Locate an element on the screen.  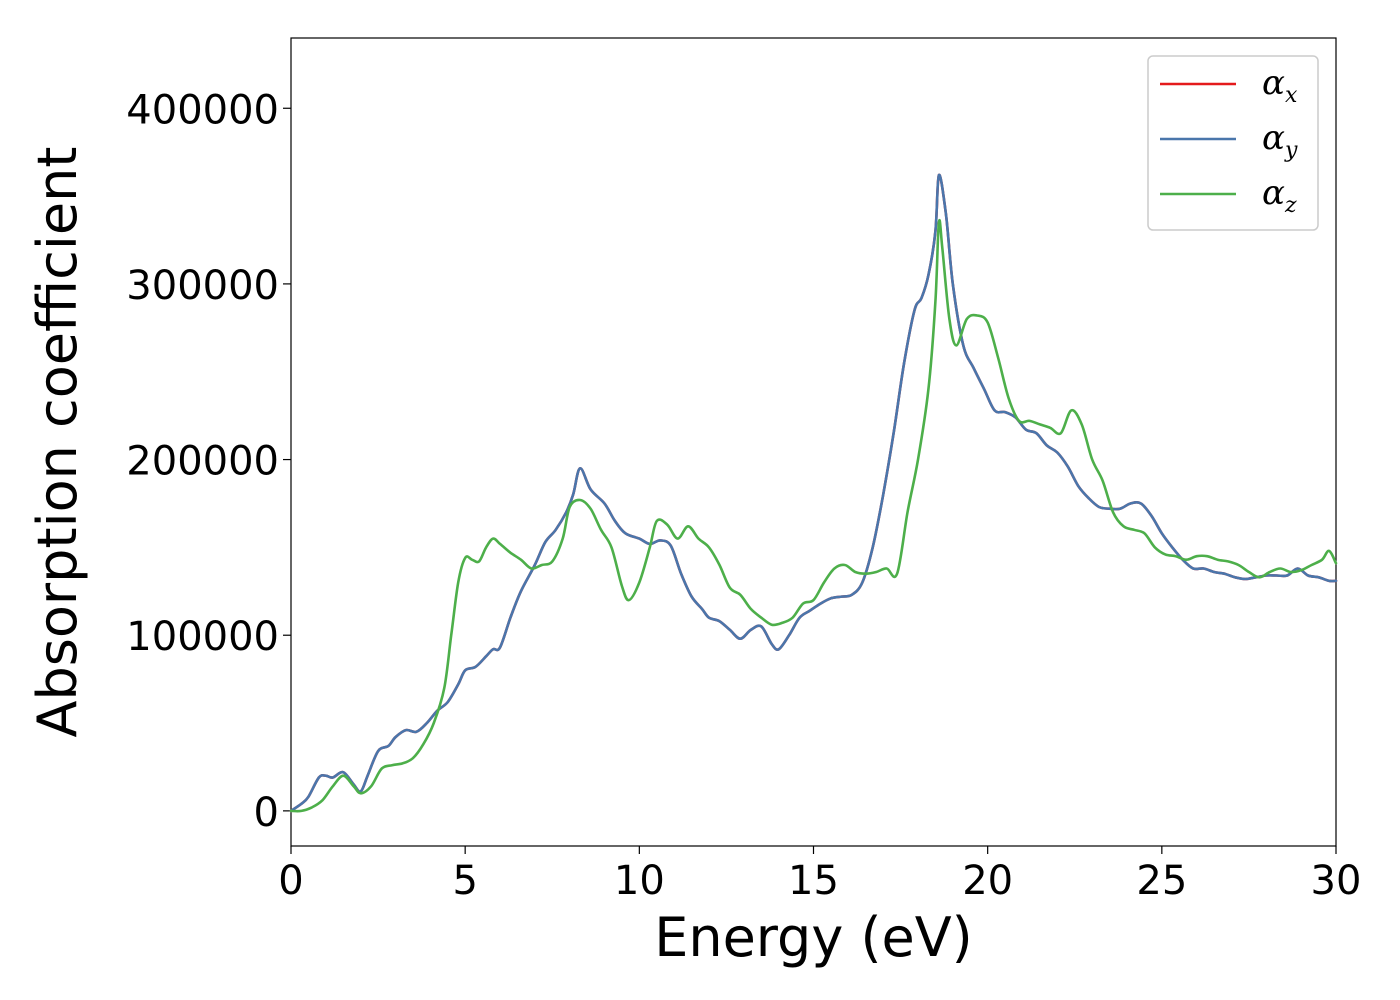
y-tick-label: 400000 is located at coordinates (202, 110).